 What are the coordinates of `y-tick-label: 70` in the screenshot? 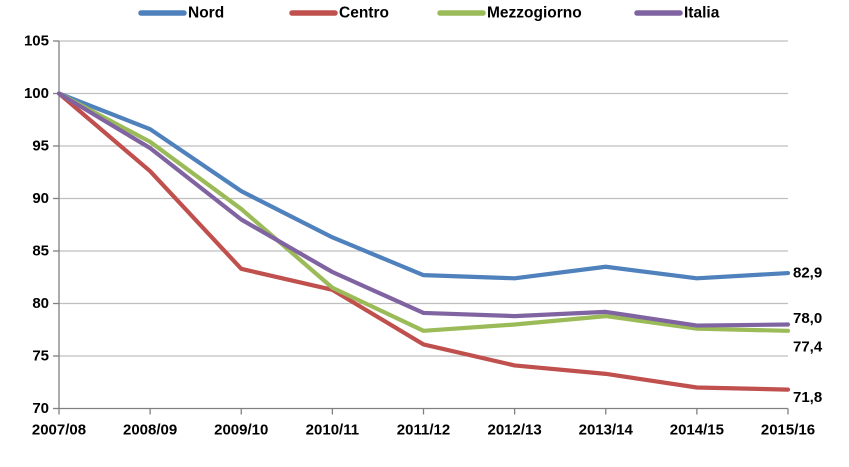 It's located at (40, 408).